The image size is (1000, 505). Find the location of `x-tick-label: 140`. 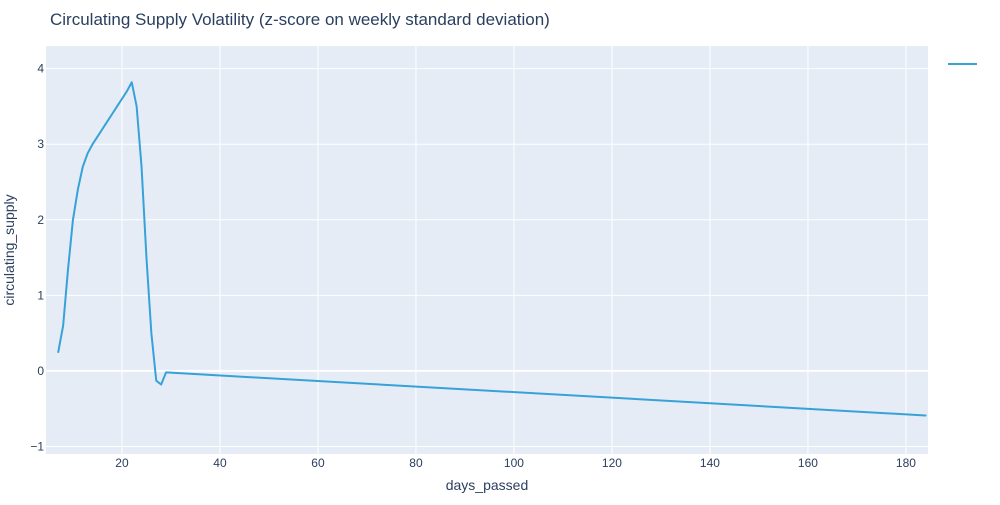

x-tick-label: 140 is located at coordinates (710, 463).